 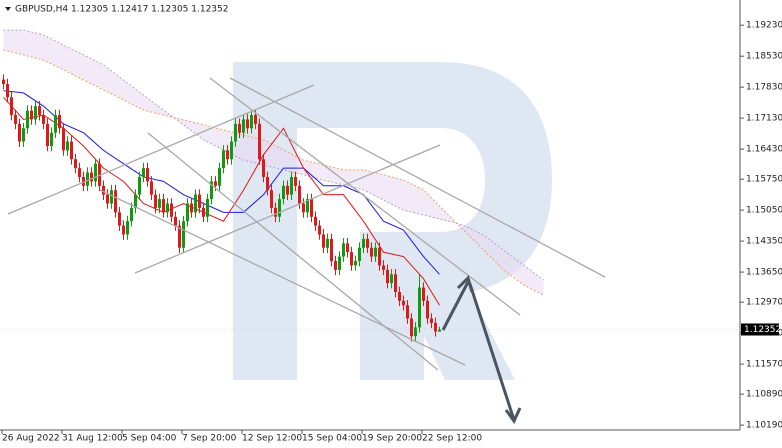 What do you see at coordinates (92, 439) in the screenshot?
I see `x-tick-label: 31 Aug 12:00` at bounding box center [92, 439].